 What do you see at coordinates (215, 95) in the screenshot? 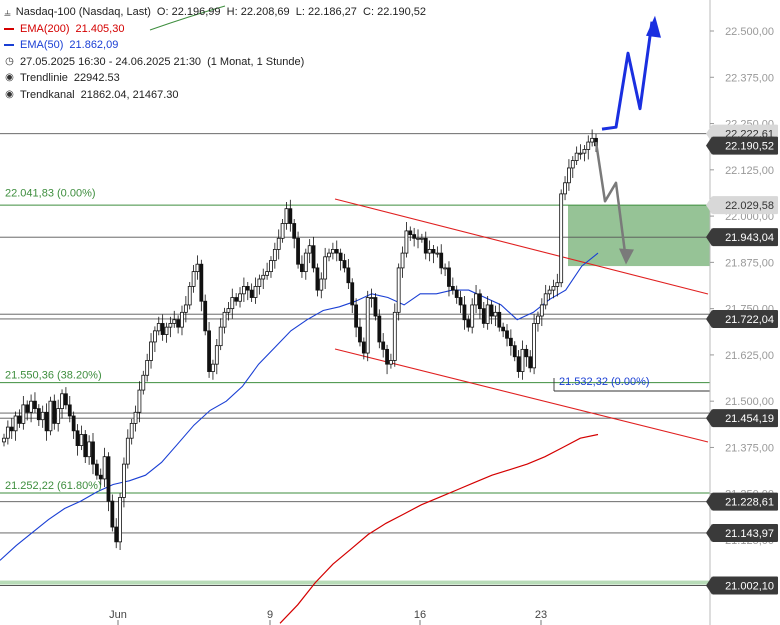
I see `legend-channel: ◉ Trendkanal 21862.04, 21467.30` at bounding box center [215, 95].